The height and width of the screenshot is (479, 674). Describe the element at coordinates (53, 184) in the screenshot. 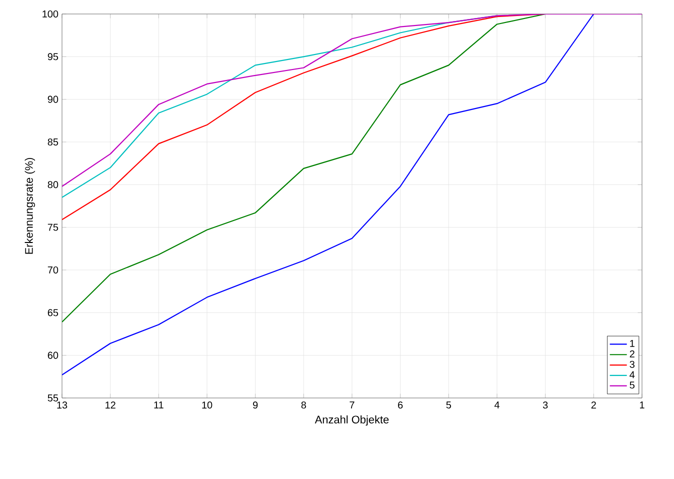

I see `y-tick-label: 80` at that location.